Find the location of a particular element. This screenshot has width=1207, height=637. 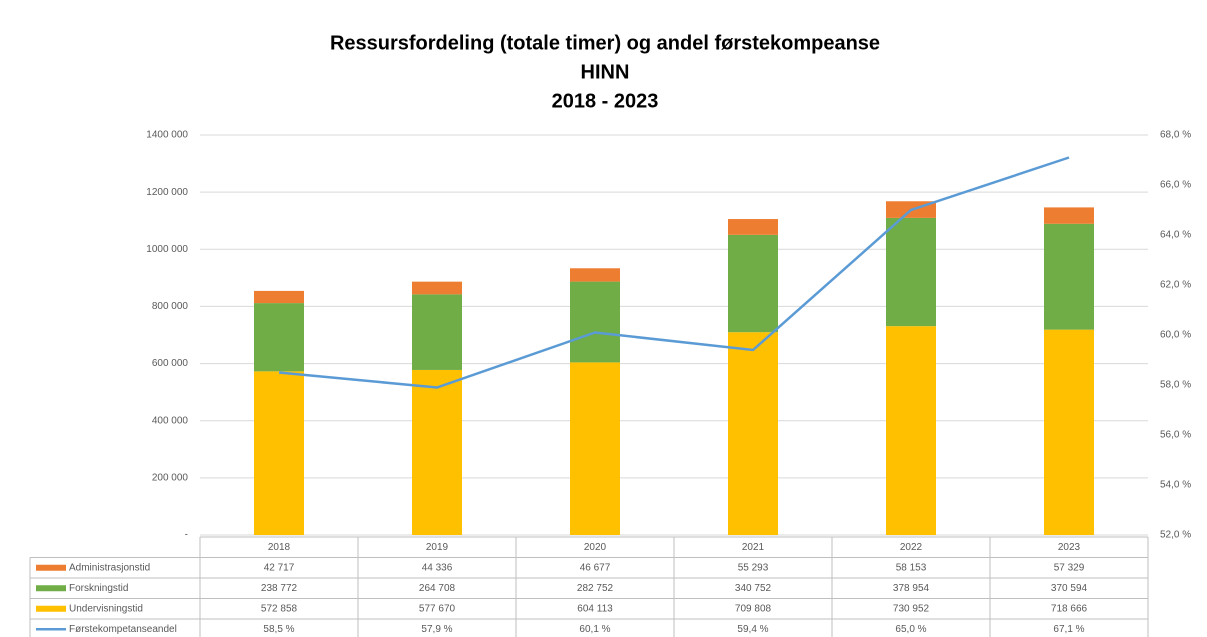

table-value: 340 752 is located at coordinates (753, 588).